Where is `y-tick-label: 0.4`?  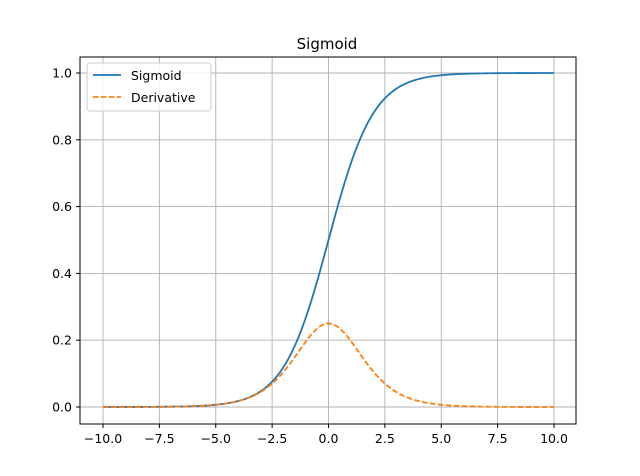 y-tick-label: 0.4 is located at coordinates (62, 273).